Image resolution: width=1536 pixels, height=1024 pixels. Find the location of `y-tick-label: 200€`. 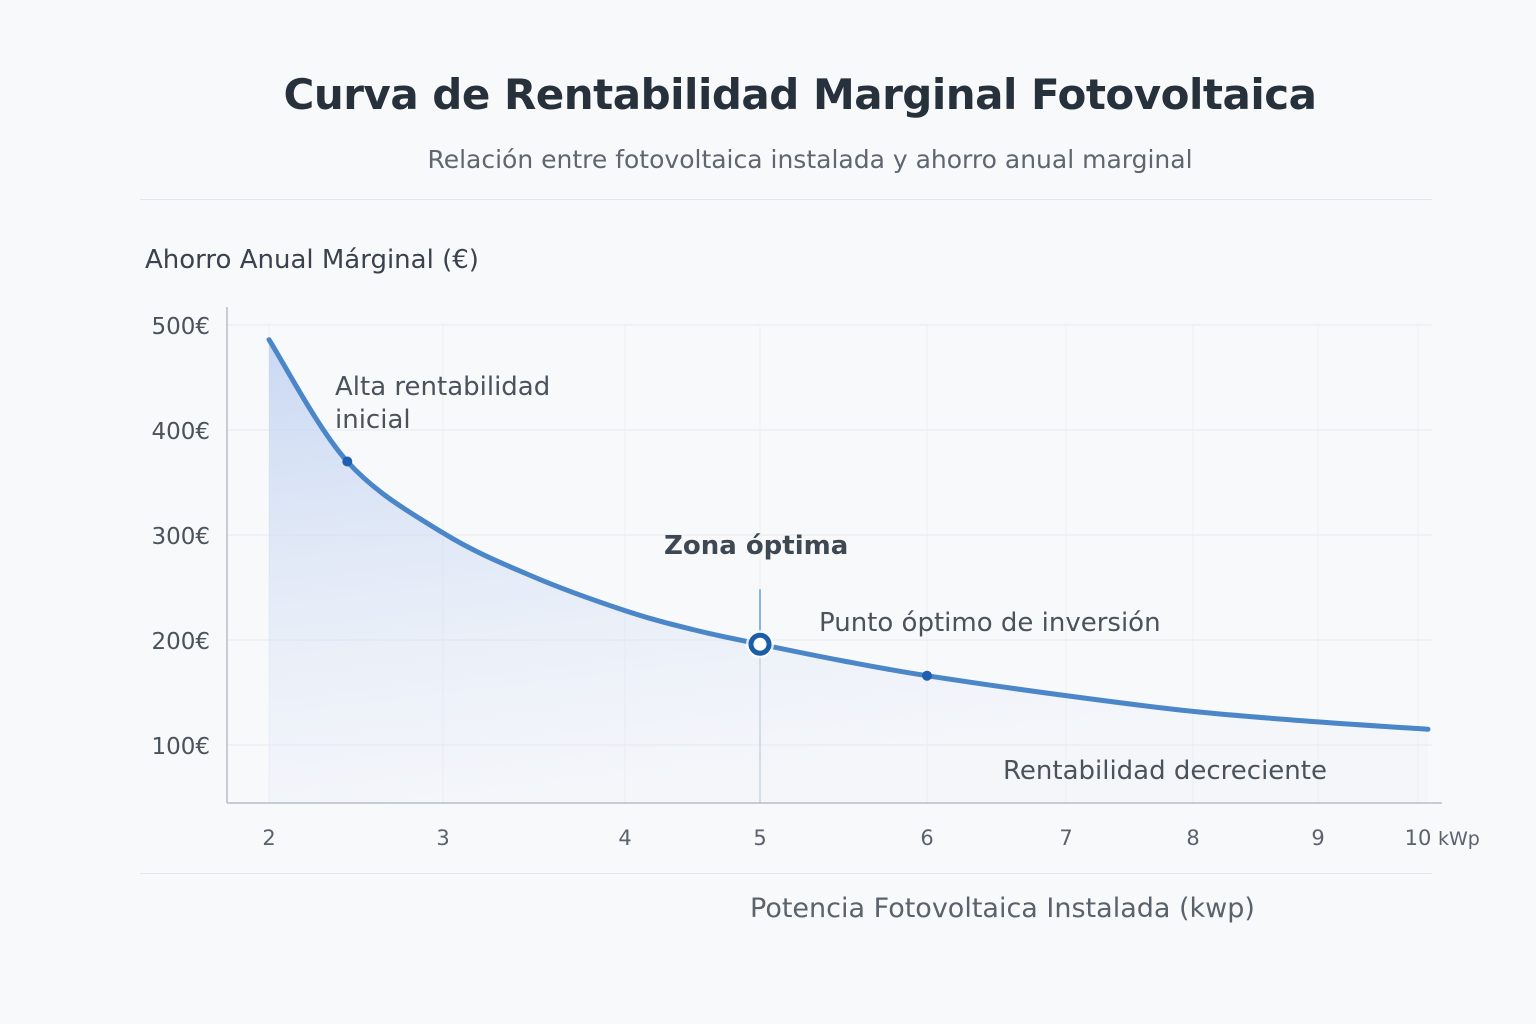

y-tick-label: 200€ is located at coordinates (180, 642).